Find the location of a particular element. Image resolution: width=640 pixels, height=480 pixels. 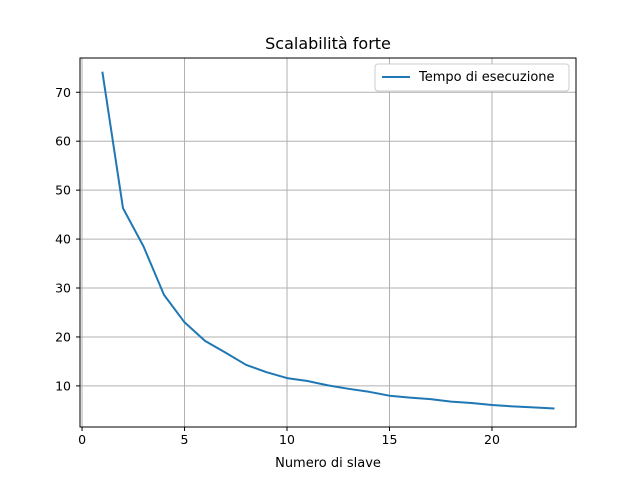

chart-title: Scalabilità forte is located at coordinates (328, 43).